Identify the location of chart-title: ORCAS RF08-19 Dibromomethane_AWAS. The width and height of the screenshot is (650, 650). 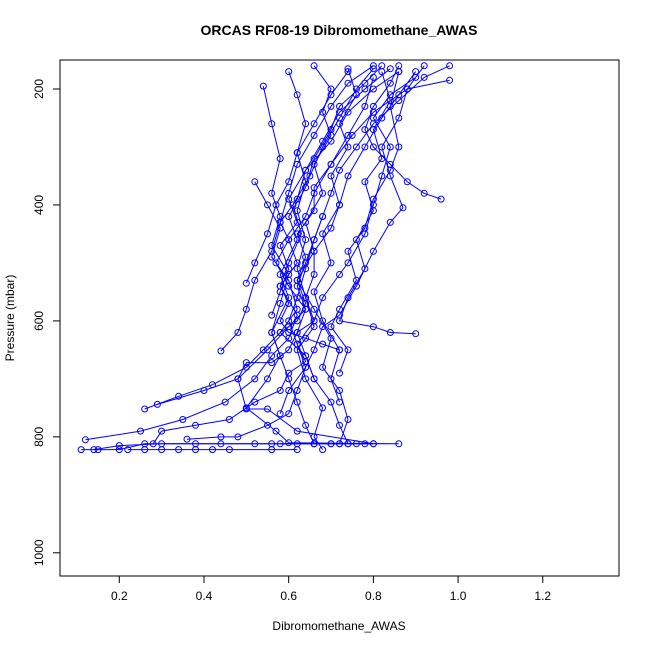
(339, 30).